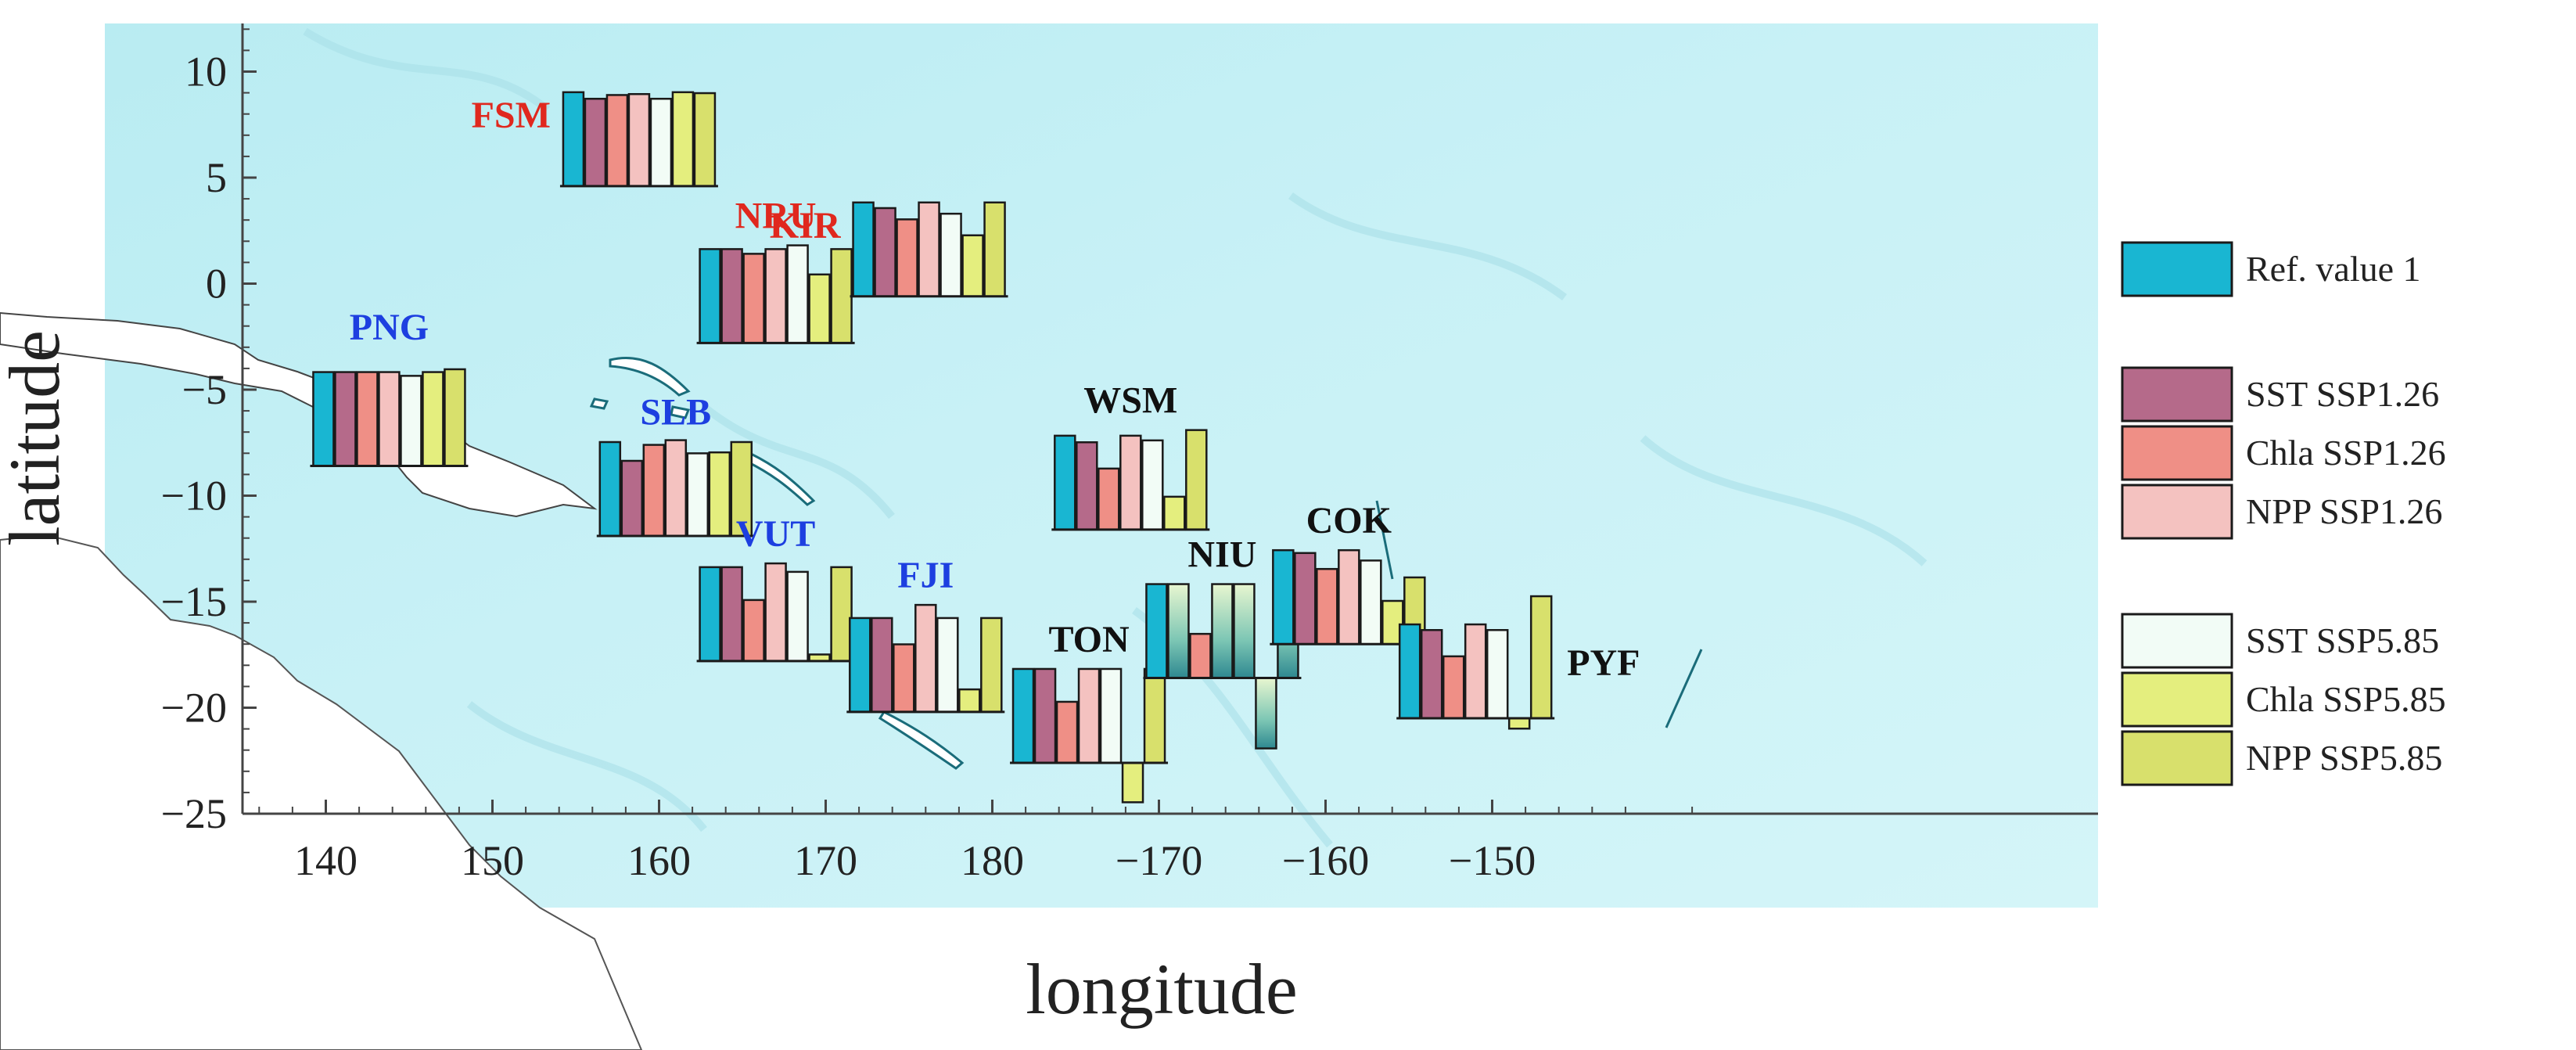 The width and height of the screenshot is (2576, 1050). I want to click on x-axis-title: longitude, so click(1162, 989).